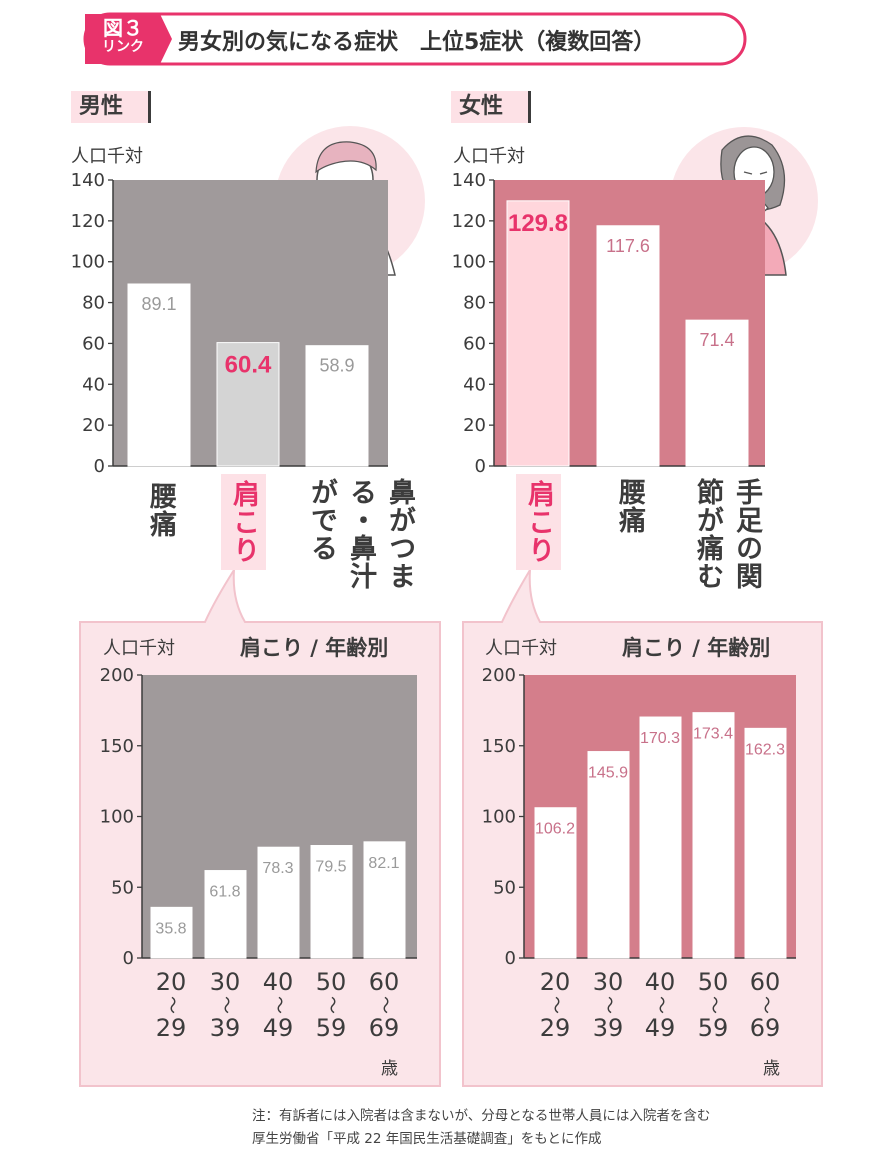 Image resolution: width=895 pixels, height=1161 pixels. What do you see at coordinates (469, 180) in the screenshot?
I see `female-y-tick-label: 140` at bounding box center [469, 180].